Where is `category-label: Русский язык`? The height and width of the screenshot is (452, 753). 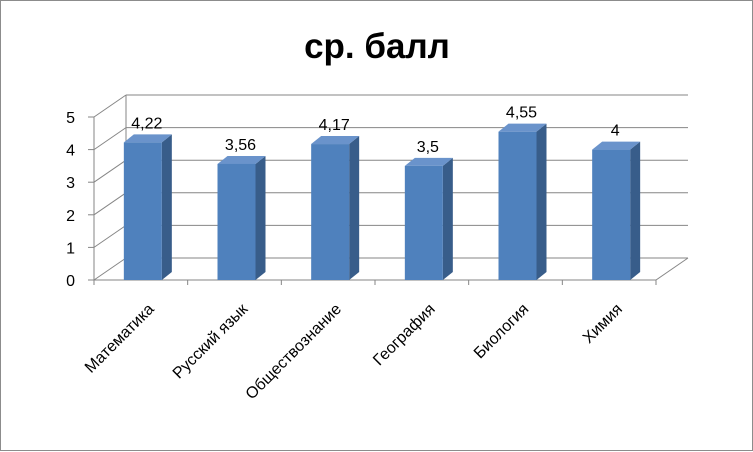
category-label: Русский язык is located at coordinates (211, 341).